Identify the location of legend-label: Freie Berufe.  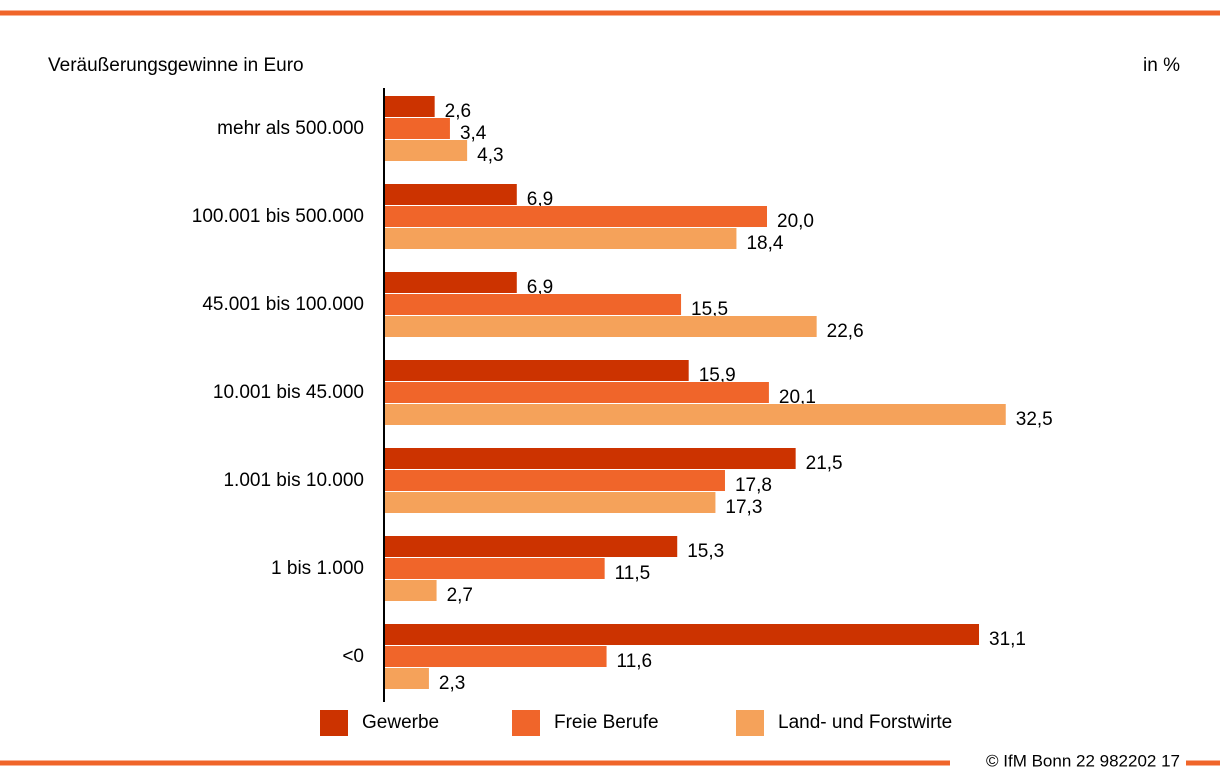
(606, 722).